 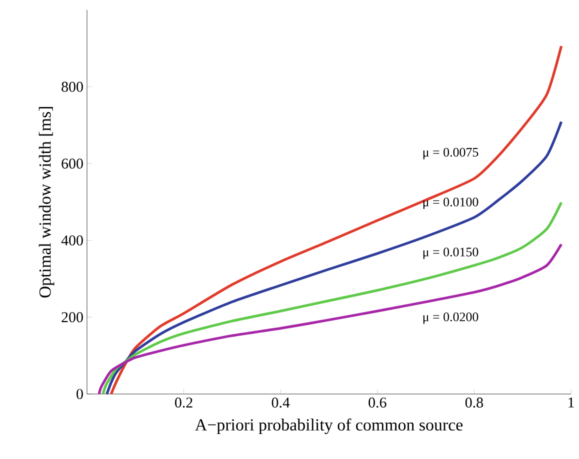 What do you see at coordinates (450, 154) in the screenshot?
I see `series-label: μ = 0.0075` at bounding box center [450, 154].